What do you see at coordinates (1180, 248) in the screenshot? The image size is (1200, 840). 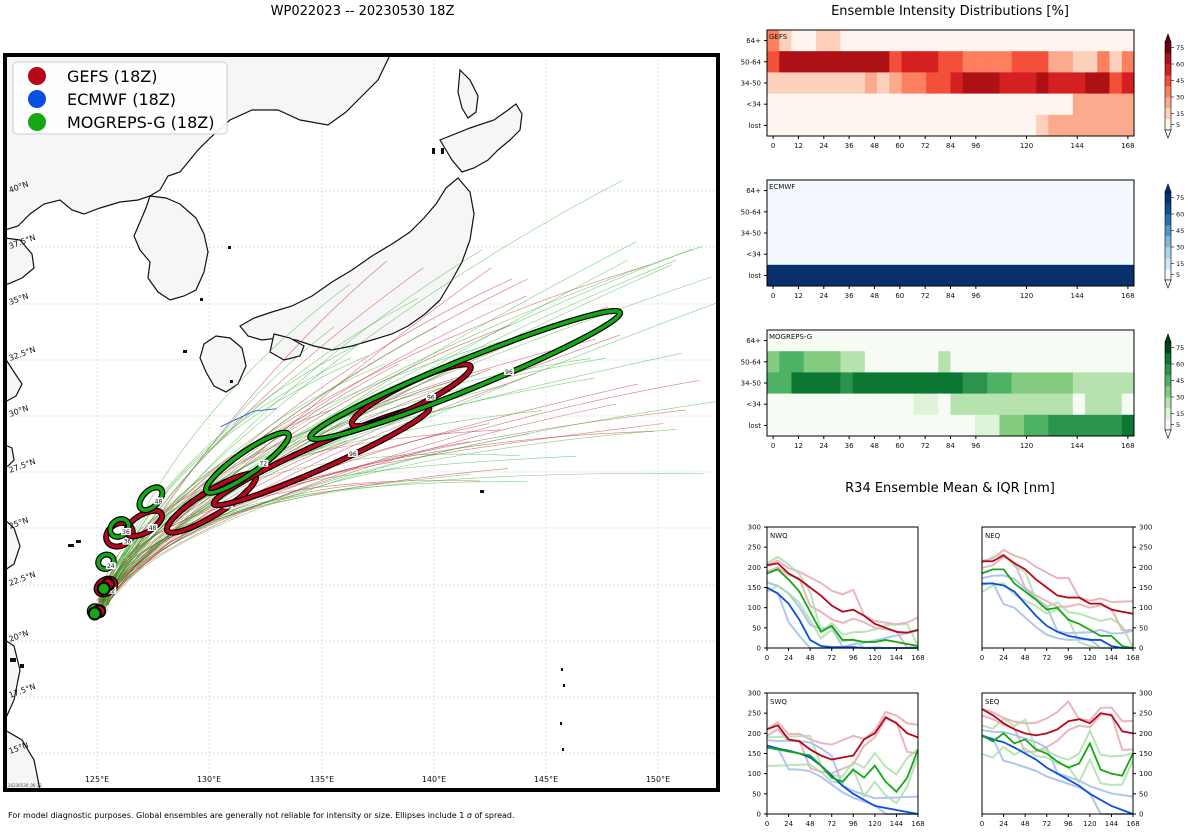 I see `colorbar-tick-label: 30` at bounding box center [1180, 248].